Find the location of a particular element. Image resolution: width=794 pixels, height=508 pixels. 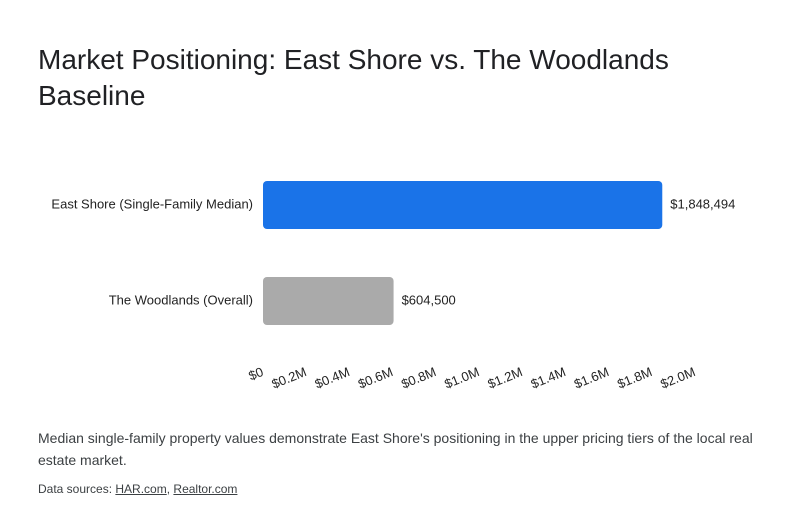

x-tick-label: $1.0M is located at coordinates (461, 377).